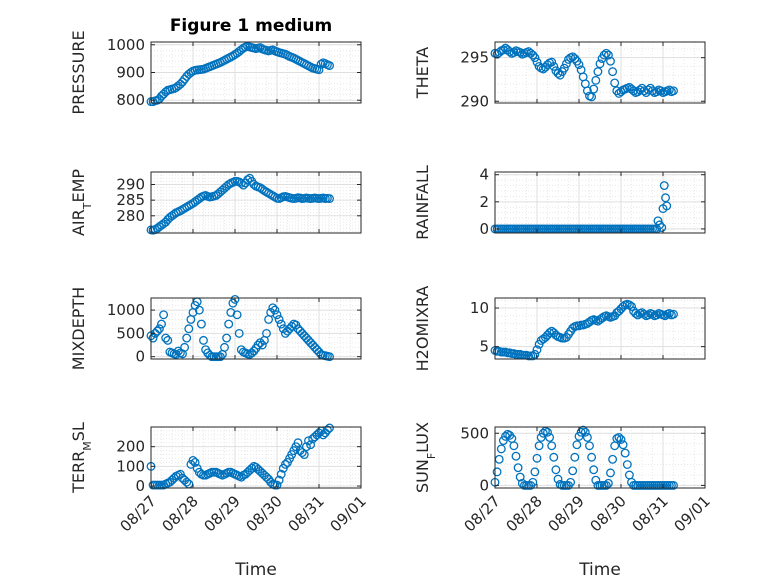  I want to click on y-axis-label: H2OMIXRA, so click(422, 329).